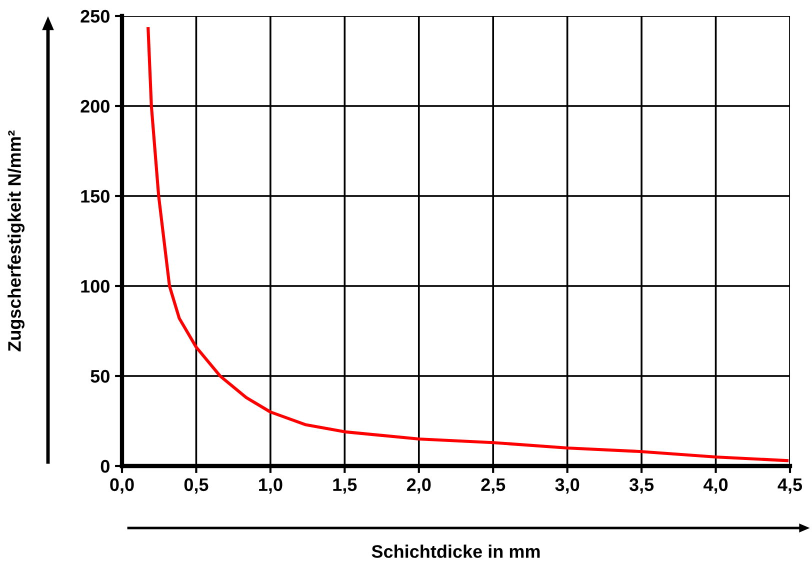 The image size is (812, 572). I want to click on y-tick-label: 0, so click(105, 466).